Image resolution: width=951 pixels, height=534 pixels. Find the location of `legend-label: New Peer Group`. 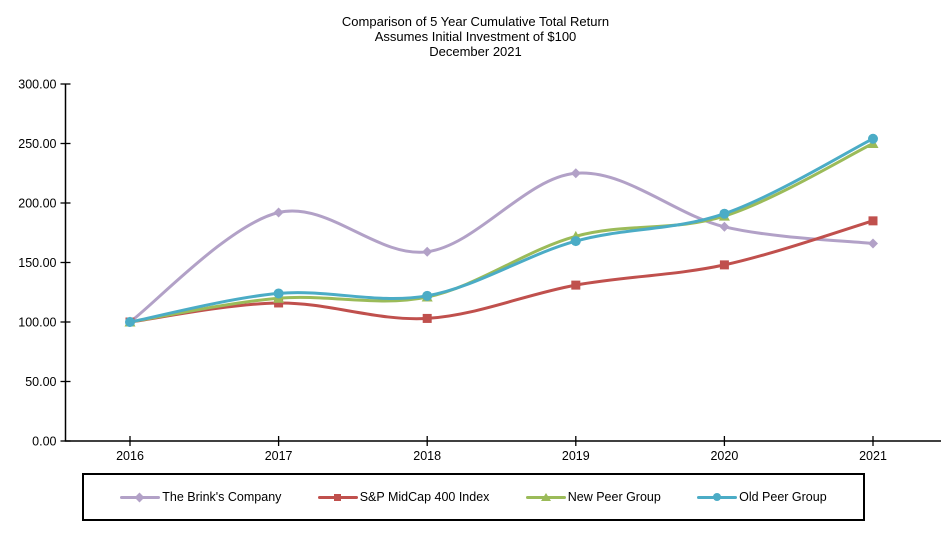

legend-label: New Peer Group is located at coordinates (614, 497).